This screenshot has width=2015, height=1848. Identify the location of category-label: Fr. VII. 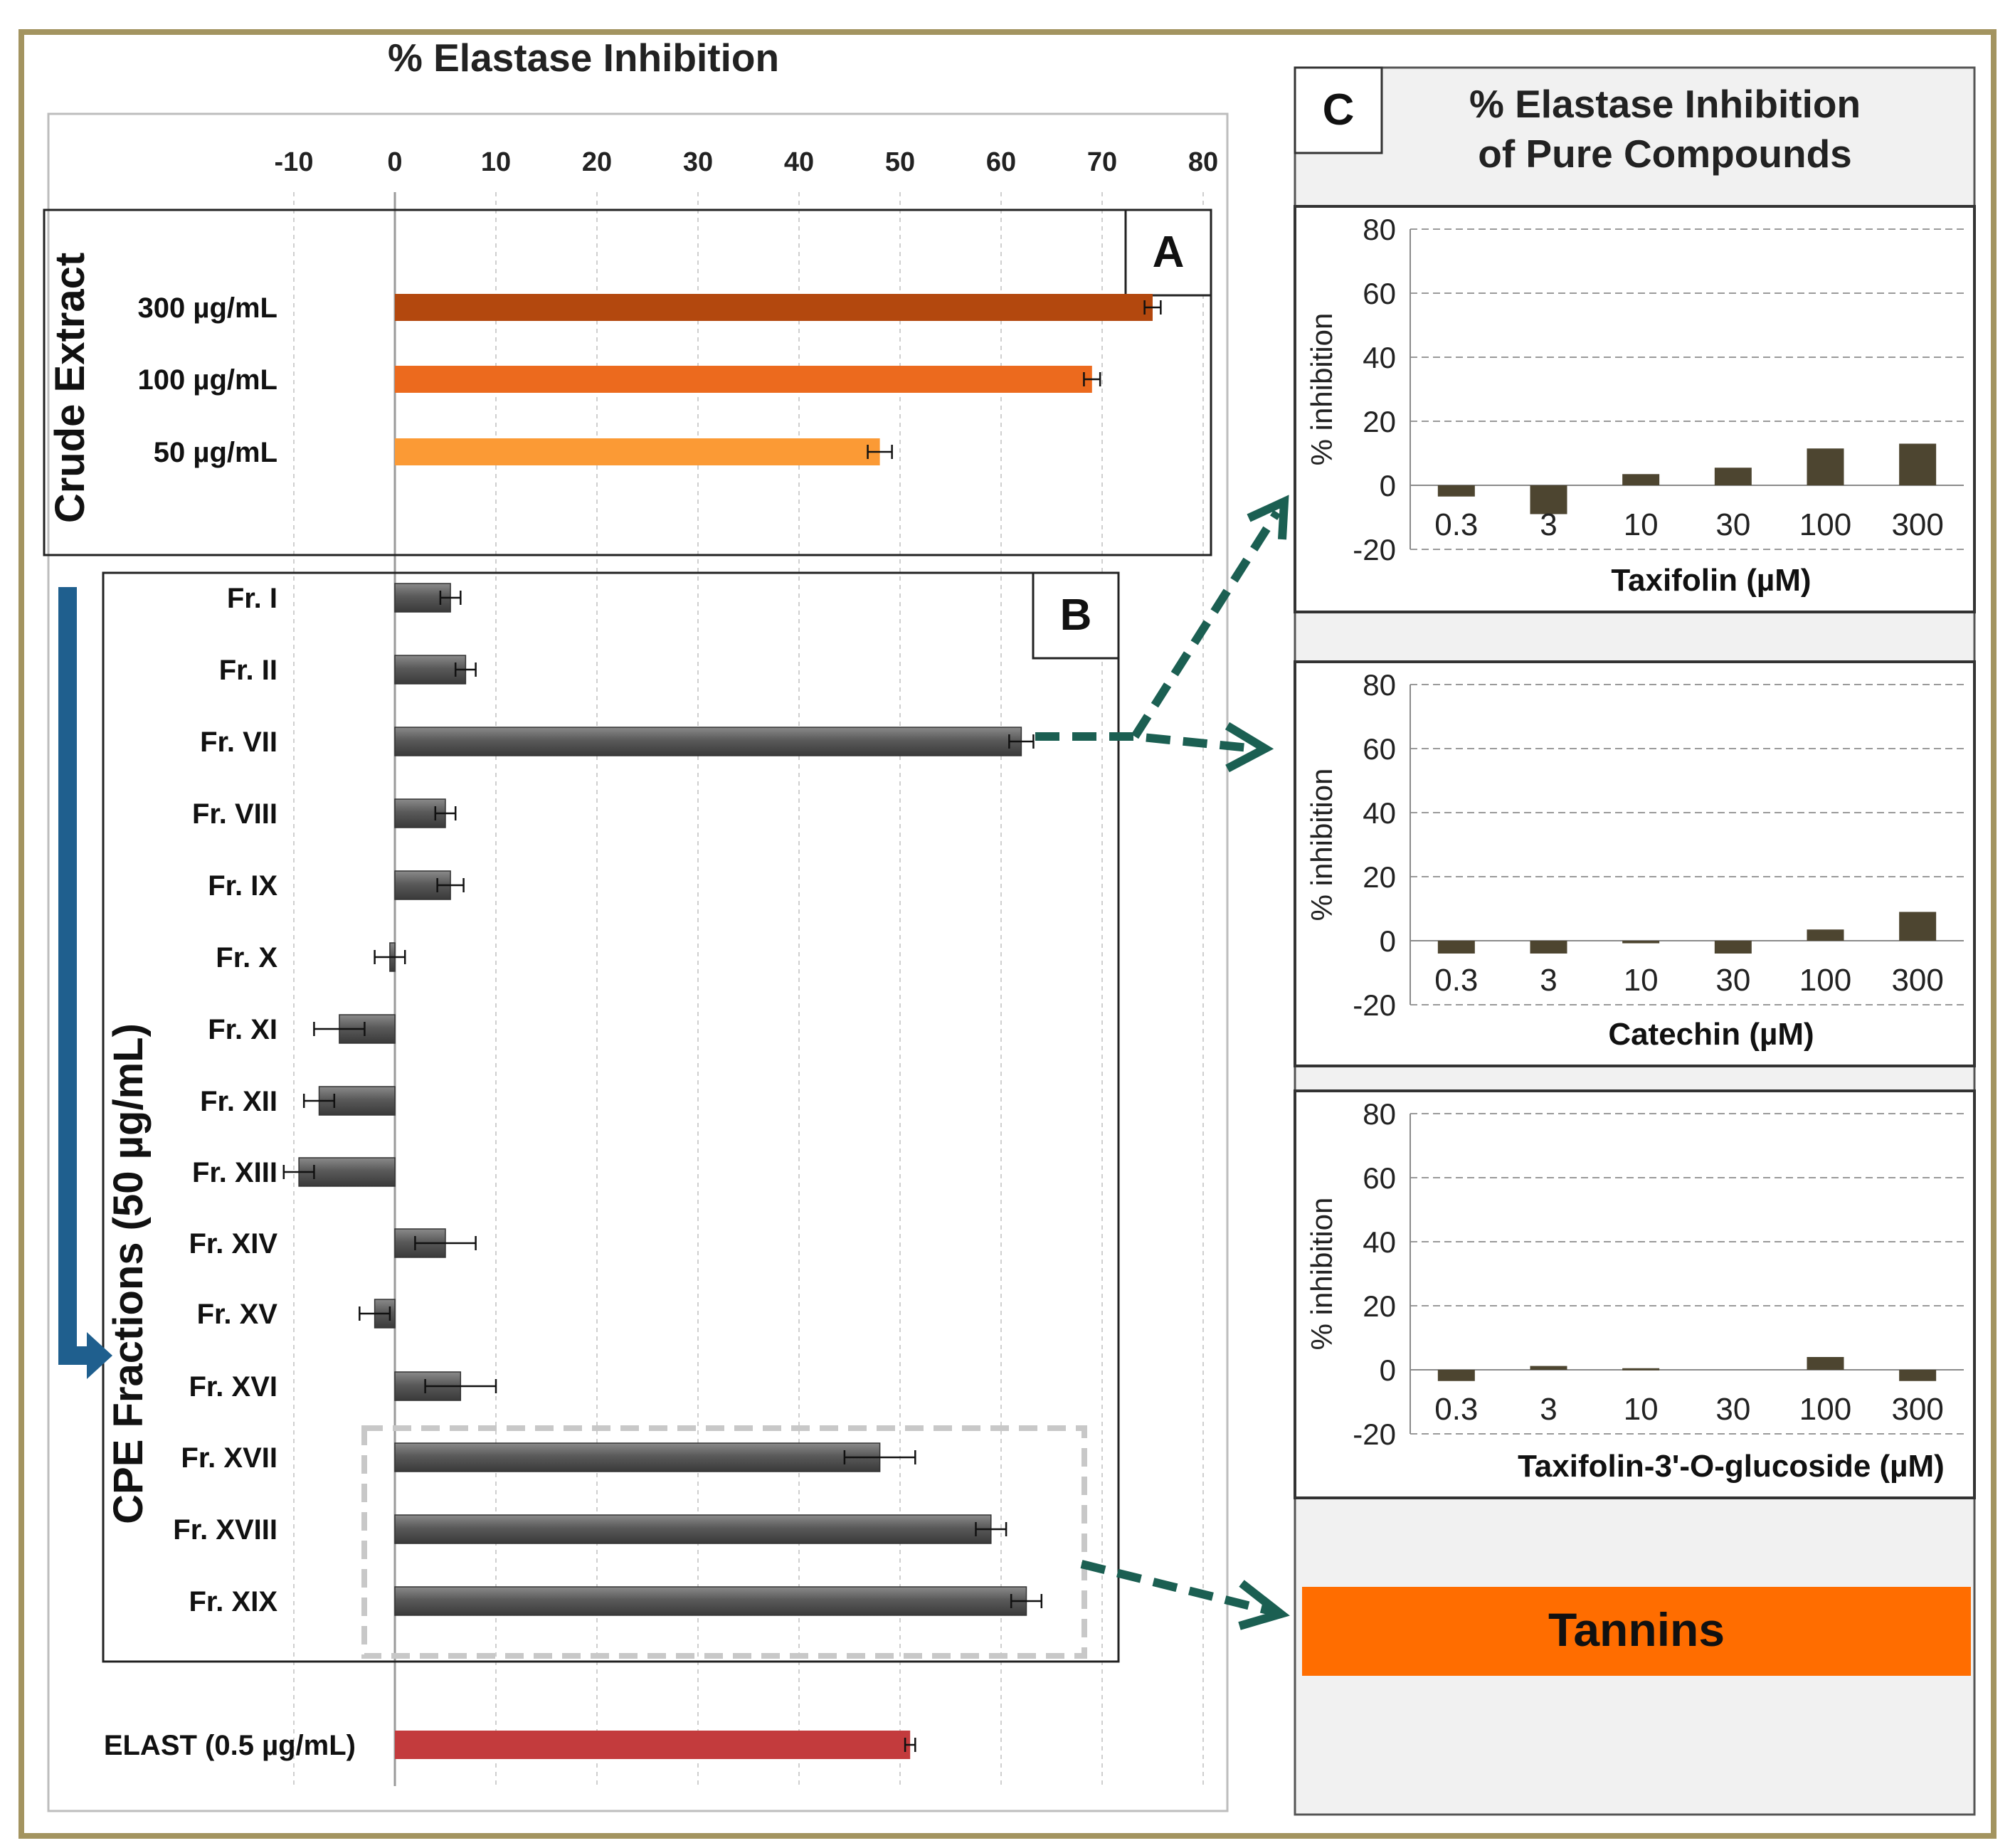
(238, 742).